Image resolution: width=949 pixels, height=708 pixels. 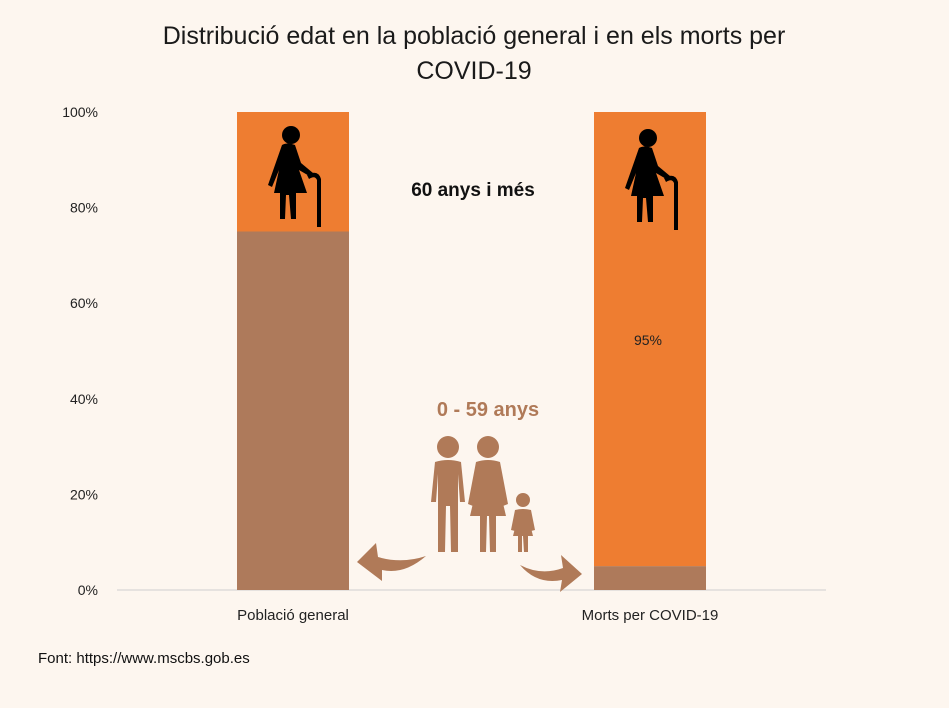 I want to click on x-category-label: Morts per COVID-19, so click(x=650, y=615).